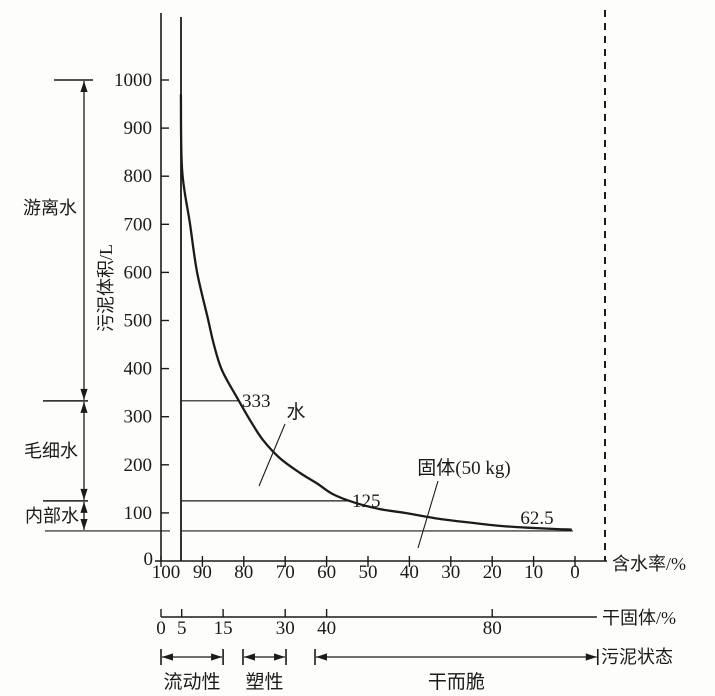 This screenshot has height=696, width=715. Describe the element at coordinates (182, 628) in the screenshot. I see `dry-tick-label-5: 5` at that location.